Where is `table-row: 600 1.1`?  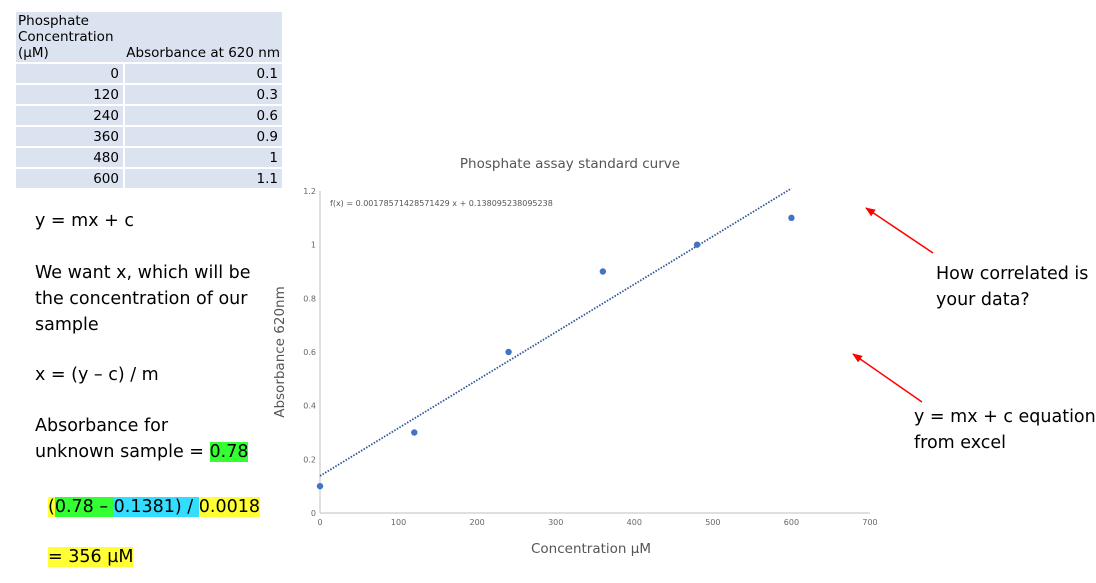
table-row: 600 1.1 is located at coordinates (149, 177).